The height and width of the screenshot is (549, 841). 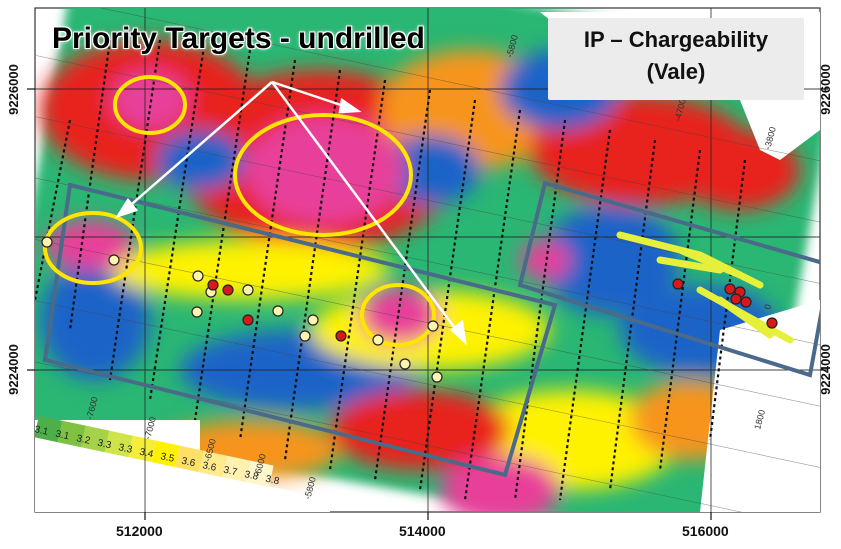 What do you see at coordinates (139, 531) in the screenshot?
I see `x-tick-512000: 512000` at bounding box center [139, 531].